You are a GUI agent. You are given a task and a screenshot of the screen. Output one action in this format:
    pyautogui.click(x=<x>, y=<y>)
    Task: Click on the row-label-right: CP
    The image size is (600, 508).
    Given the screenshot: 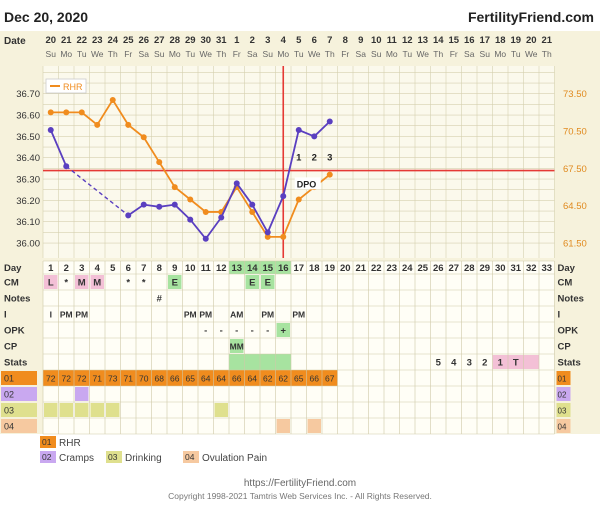 What is the action you would take?
    pyautogui.click(x=565, y=347)
    